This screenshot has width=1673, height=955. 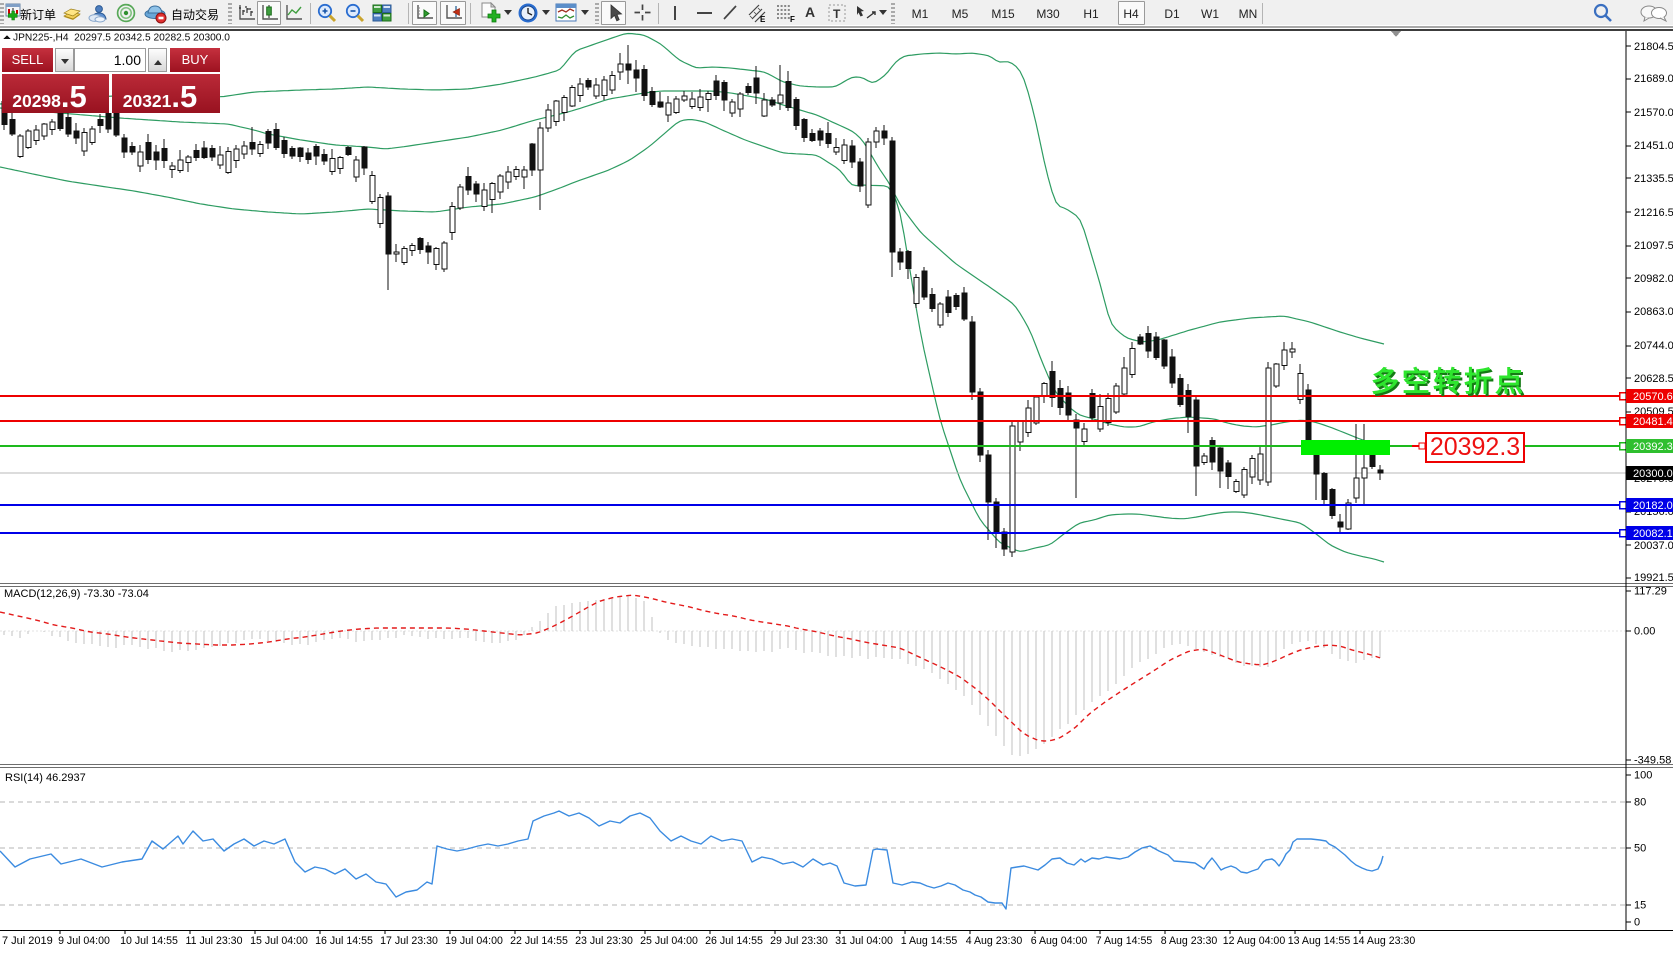 I want to click on svg-text: 11 Jul 23:30, so click(x=214, y=941).